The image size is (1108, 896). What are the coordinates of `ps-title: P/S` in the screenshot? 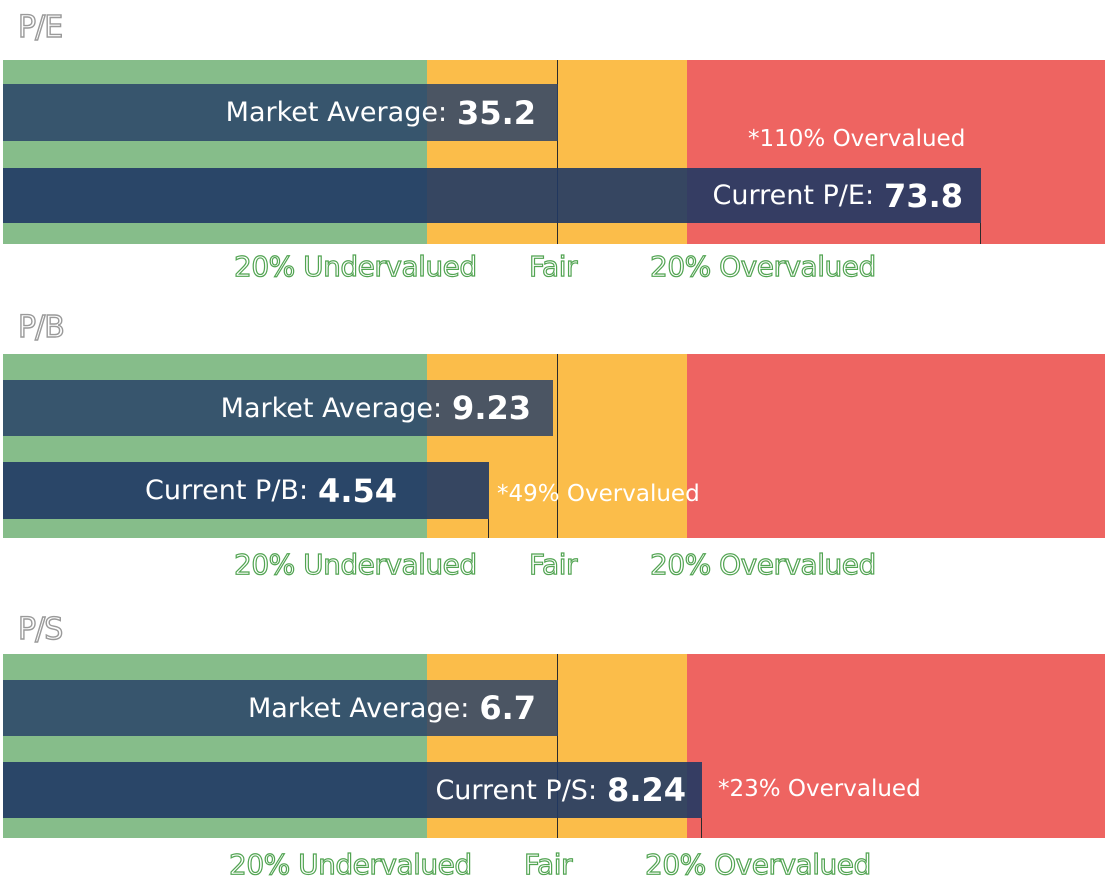 It's located at (40, 629).